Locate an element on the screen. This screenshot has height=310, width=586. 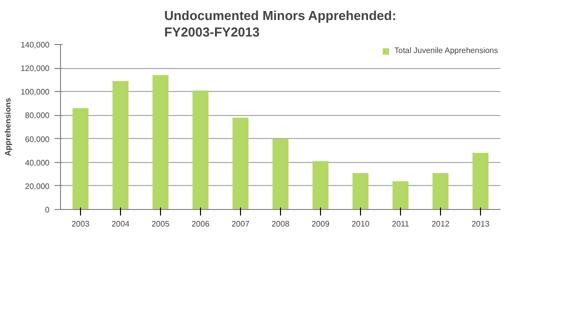
x-tick-label: 2004 is located at coordinates (121, 224).